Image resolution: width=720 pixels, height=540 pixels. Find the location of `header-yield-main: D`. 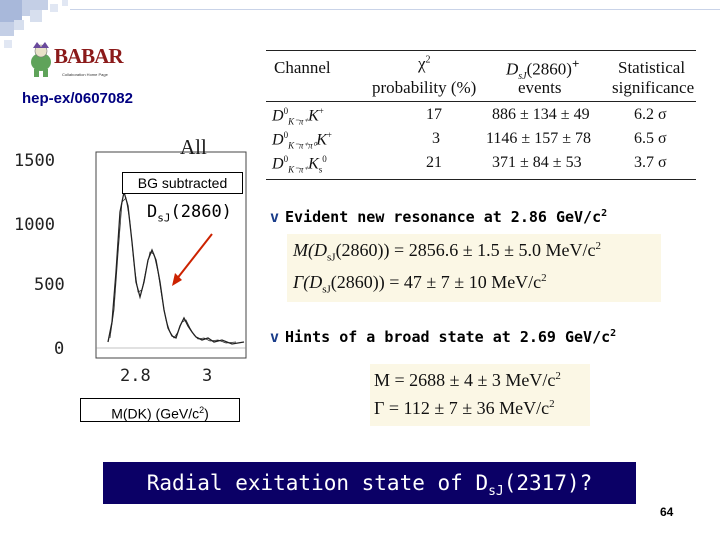

header-yield-main: D is located at coordinates (512, 69).